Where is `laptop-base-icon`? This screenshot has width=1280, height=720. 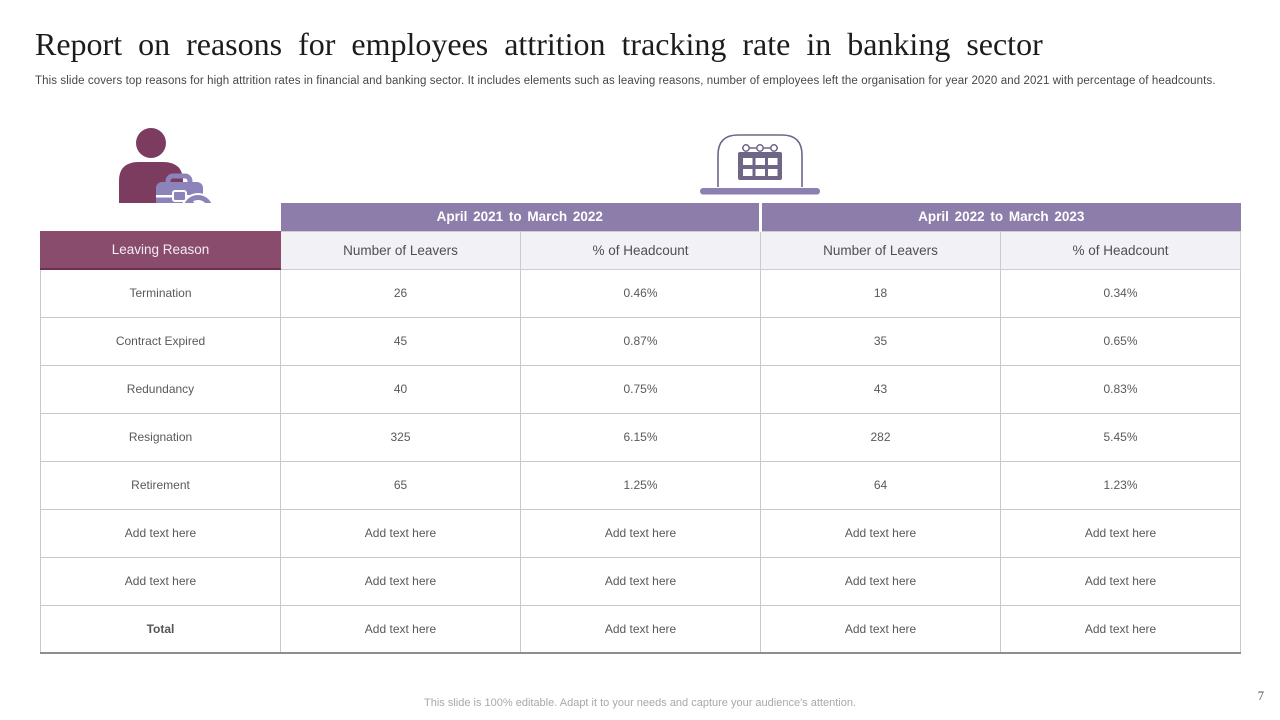 laptop-base-icon is located at coordinates (760, 191).